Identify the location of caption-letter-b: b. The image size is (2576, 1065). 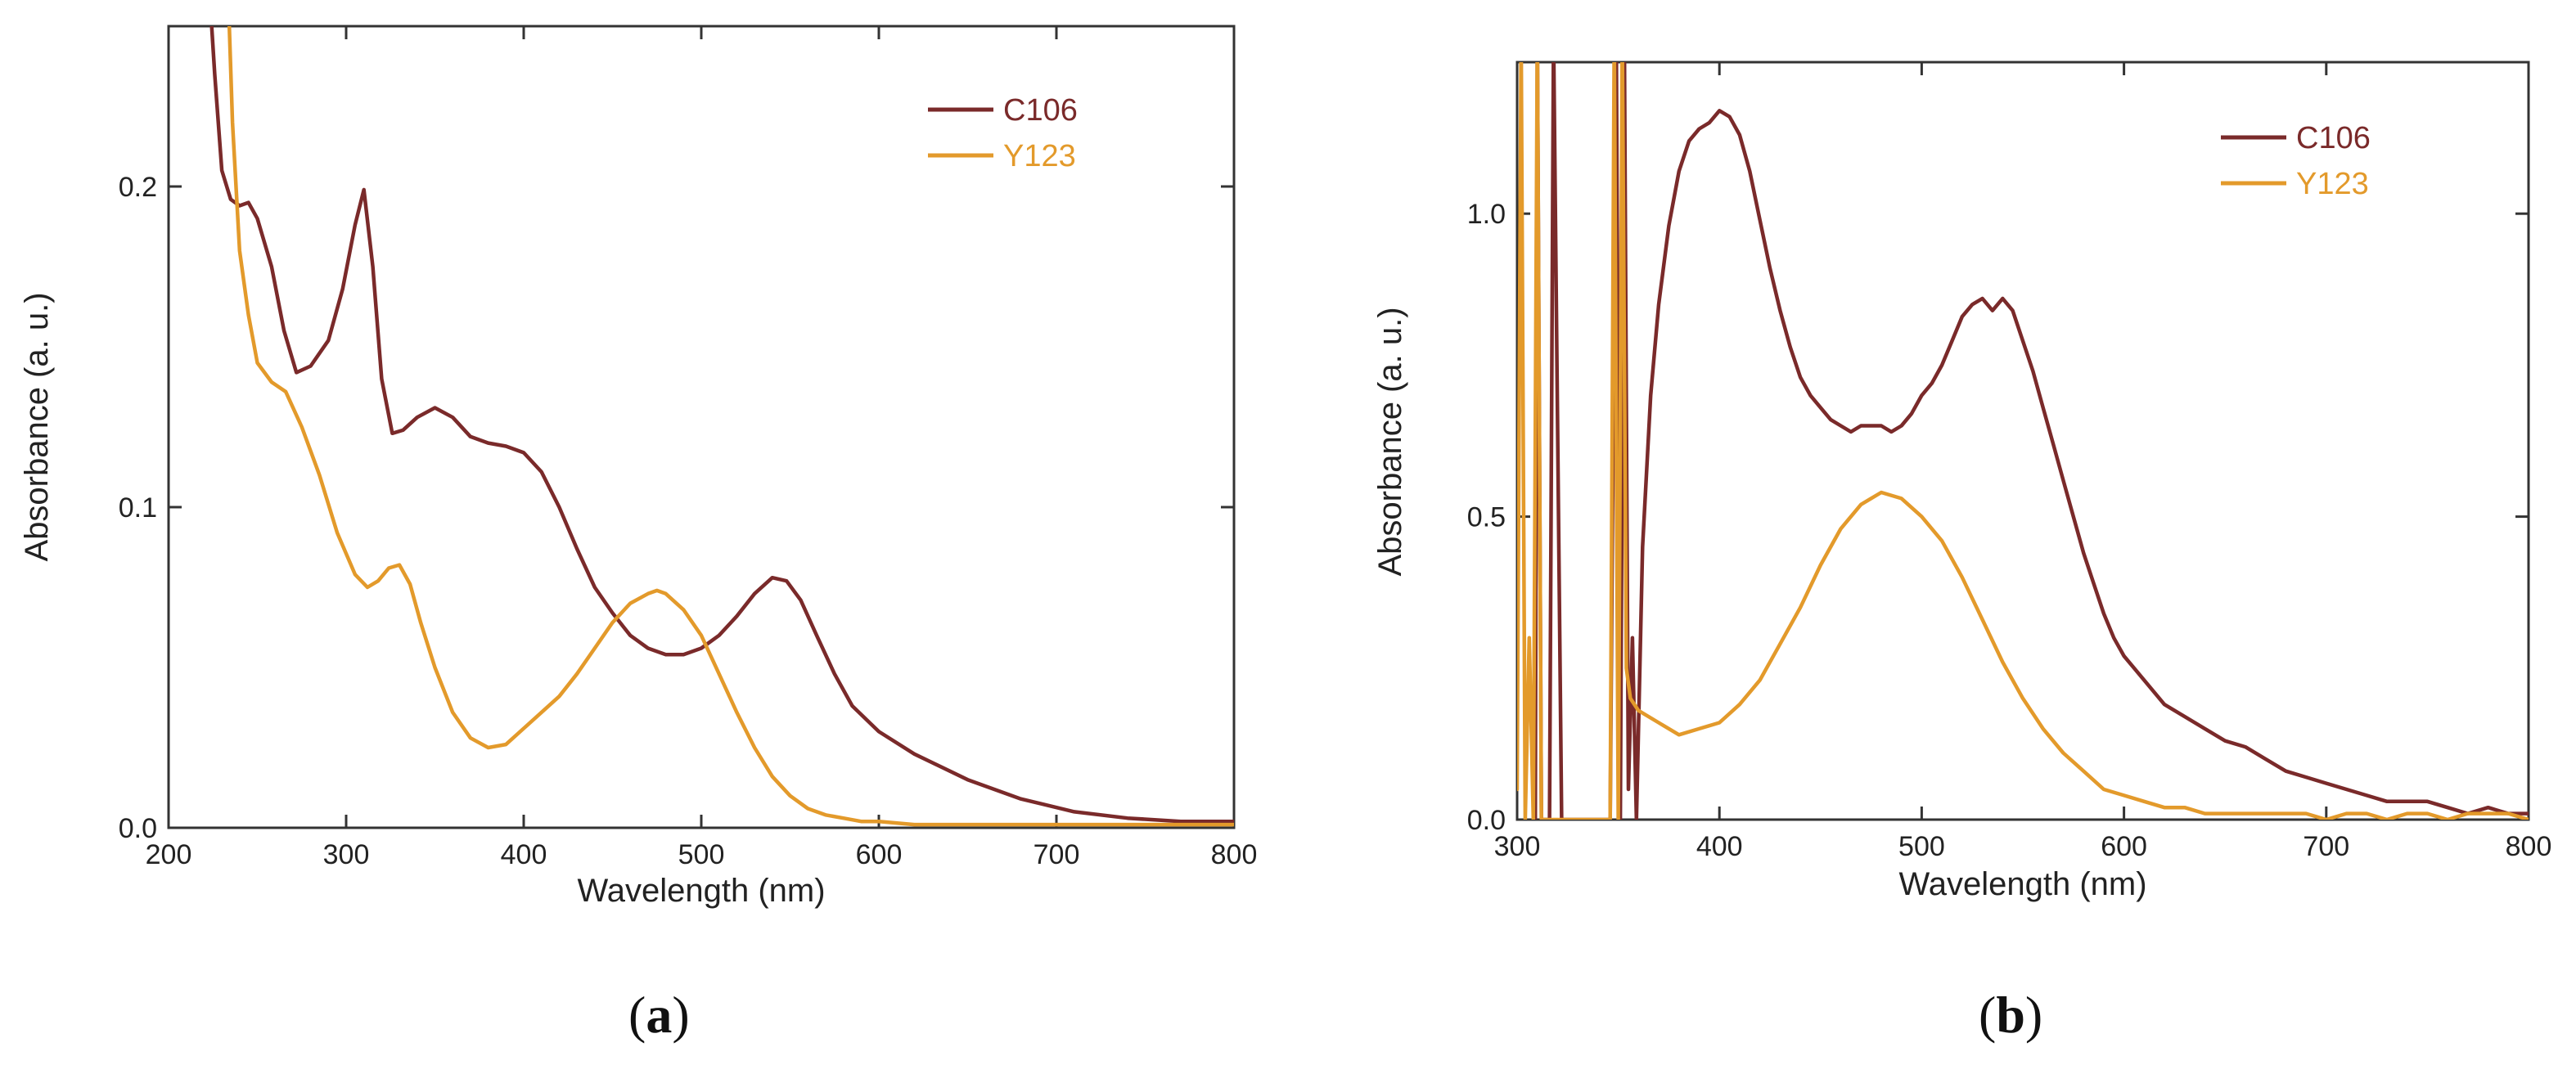
(2010, 1015).